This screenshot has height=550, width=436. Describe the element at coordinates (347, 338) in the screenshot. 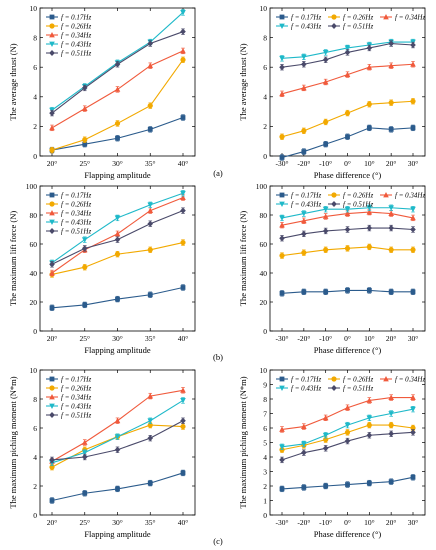

I see `x-tick-label: 0°` at that location.